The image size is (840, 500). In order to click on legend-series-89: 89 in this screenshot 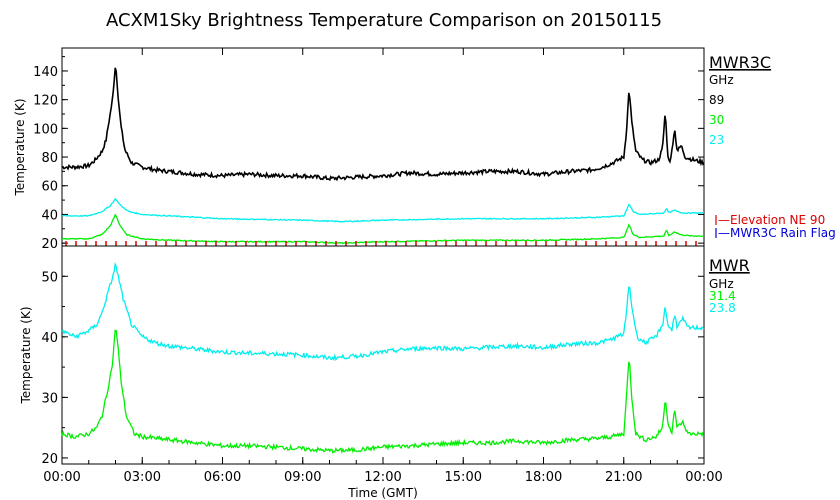, I will do `click(716, 100)`.